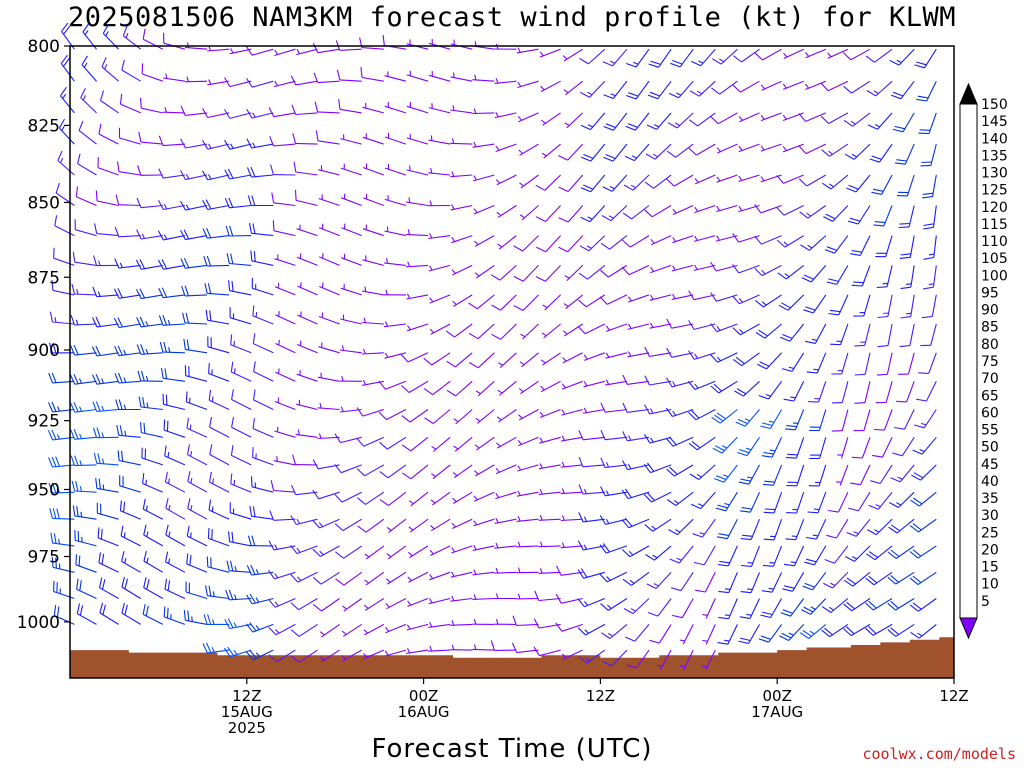 The width and height of the screenshot is (1024, 768). I want to click on colorbar-label: 55, so click(990, 431).